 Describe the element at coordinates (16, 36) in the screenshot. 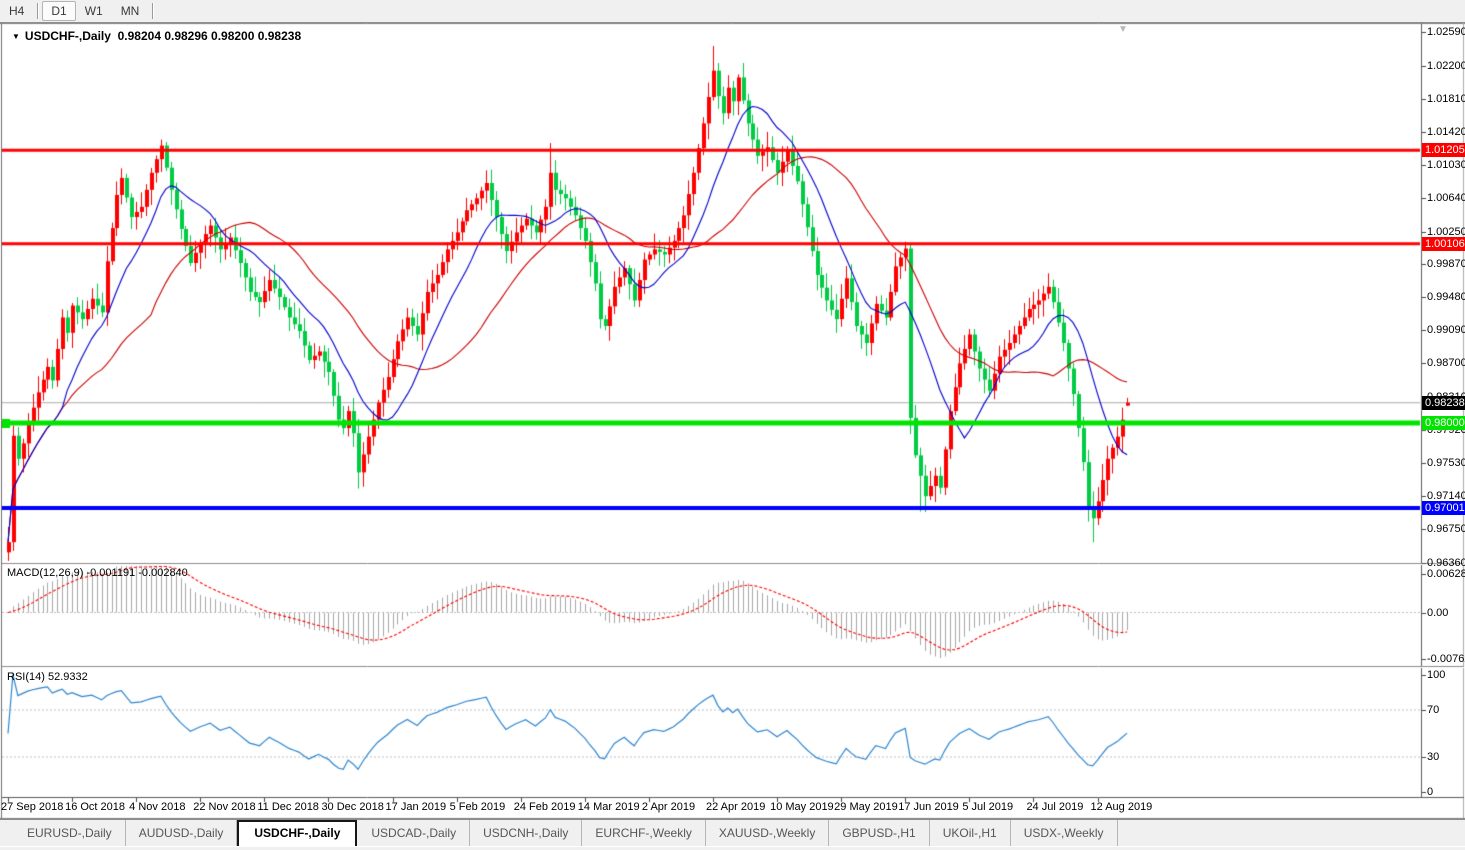

I see `chart-dropdown-icon: ▼` at that location.